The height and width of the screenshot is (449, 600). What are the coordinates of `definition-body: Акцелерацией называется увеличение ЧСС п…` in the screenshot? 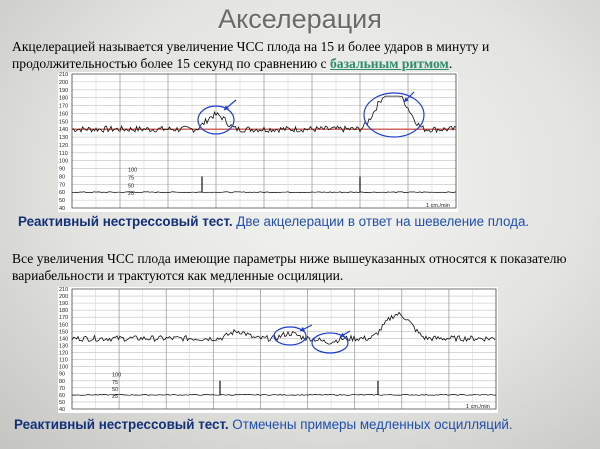 It's located at (251, 55).